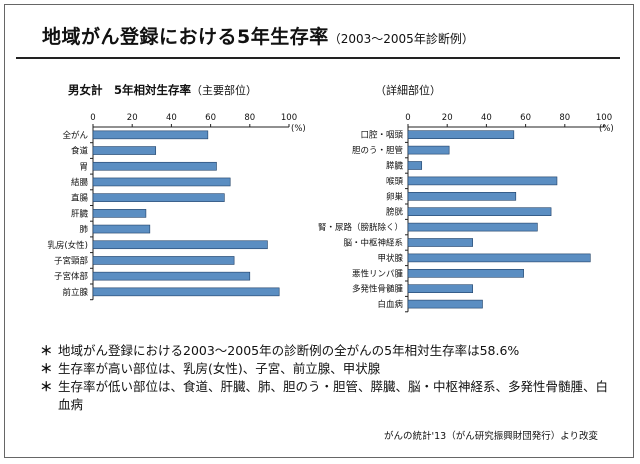  What do you see at coordinates (210, 118) in the screenshot?
I see `left-tick-label: 60` at bounding box center [210, 118].